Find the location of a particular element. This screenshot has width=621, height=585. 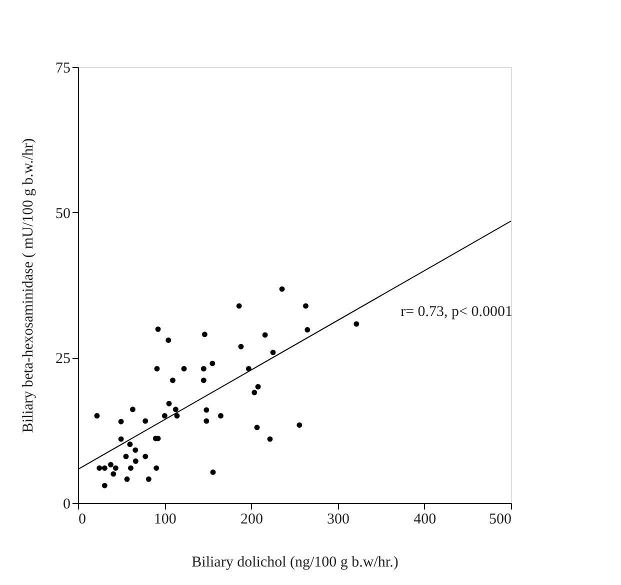

x-tick-label: 200 is located at coordinates (251, 520).